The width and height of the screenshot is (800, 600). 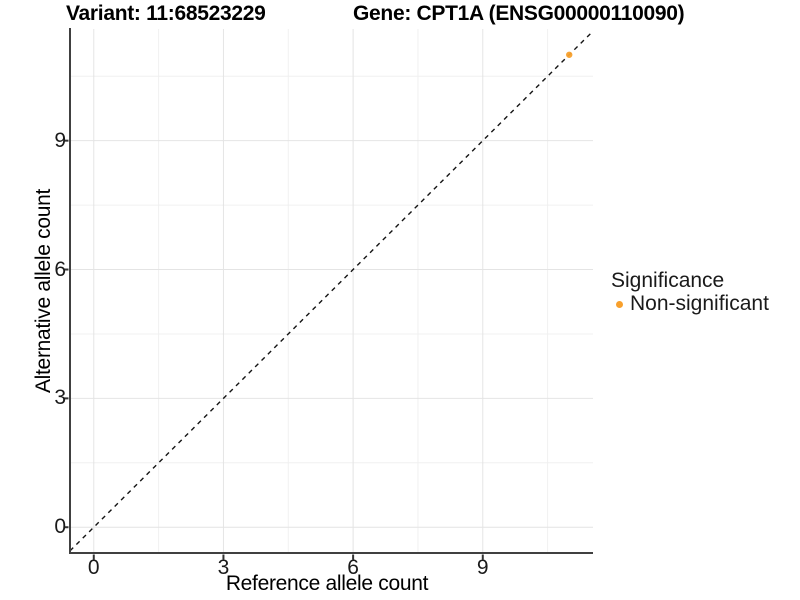 What do you see at coordinates (353, 567) in the screenshot?
I see `x-tick-label: 6` at bounding box center [353, 567].